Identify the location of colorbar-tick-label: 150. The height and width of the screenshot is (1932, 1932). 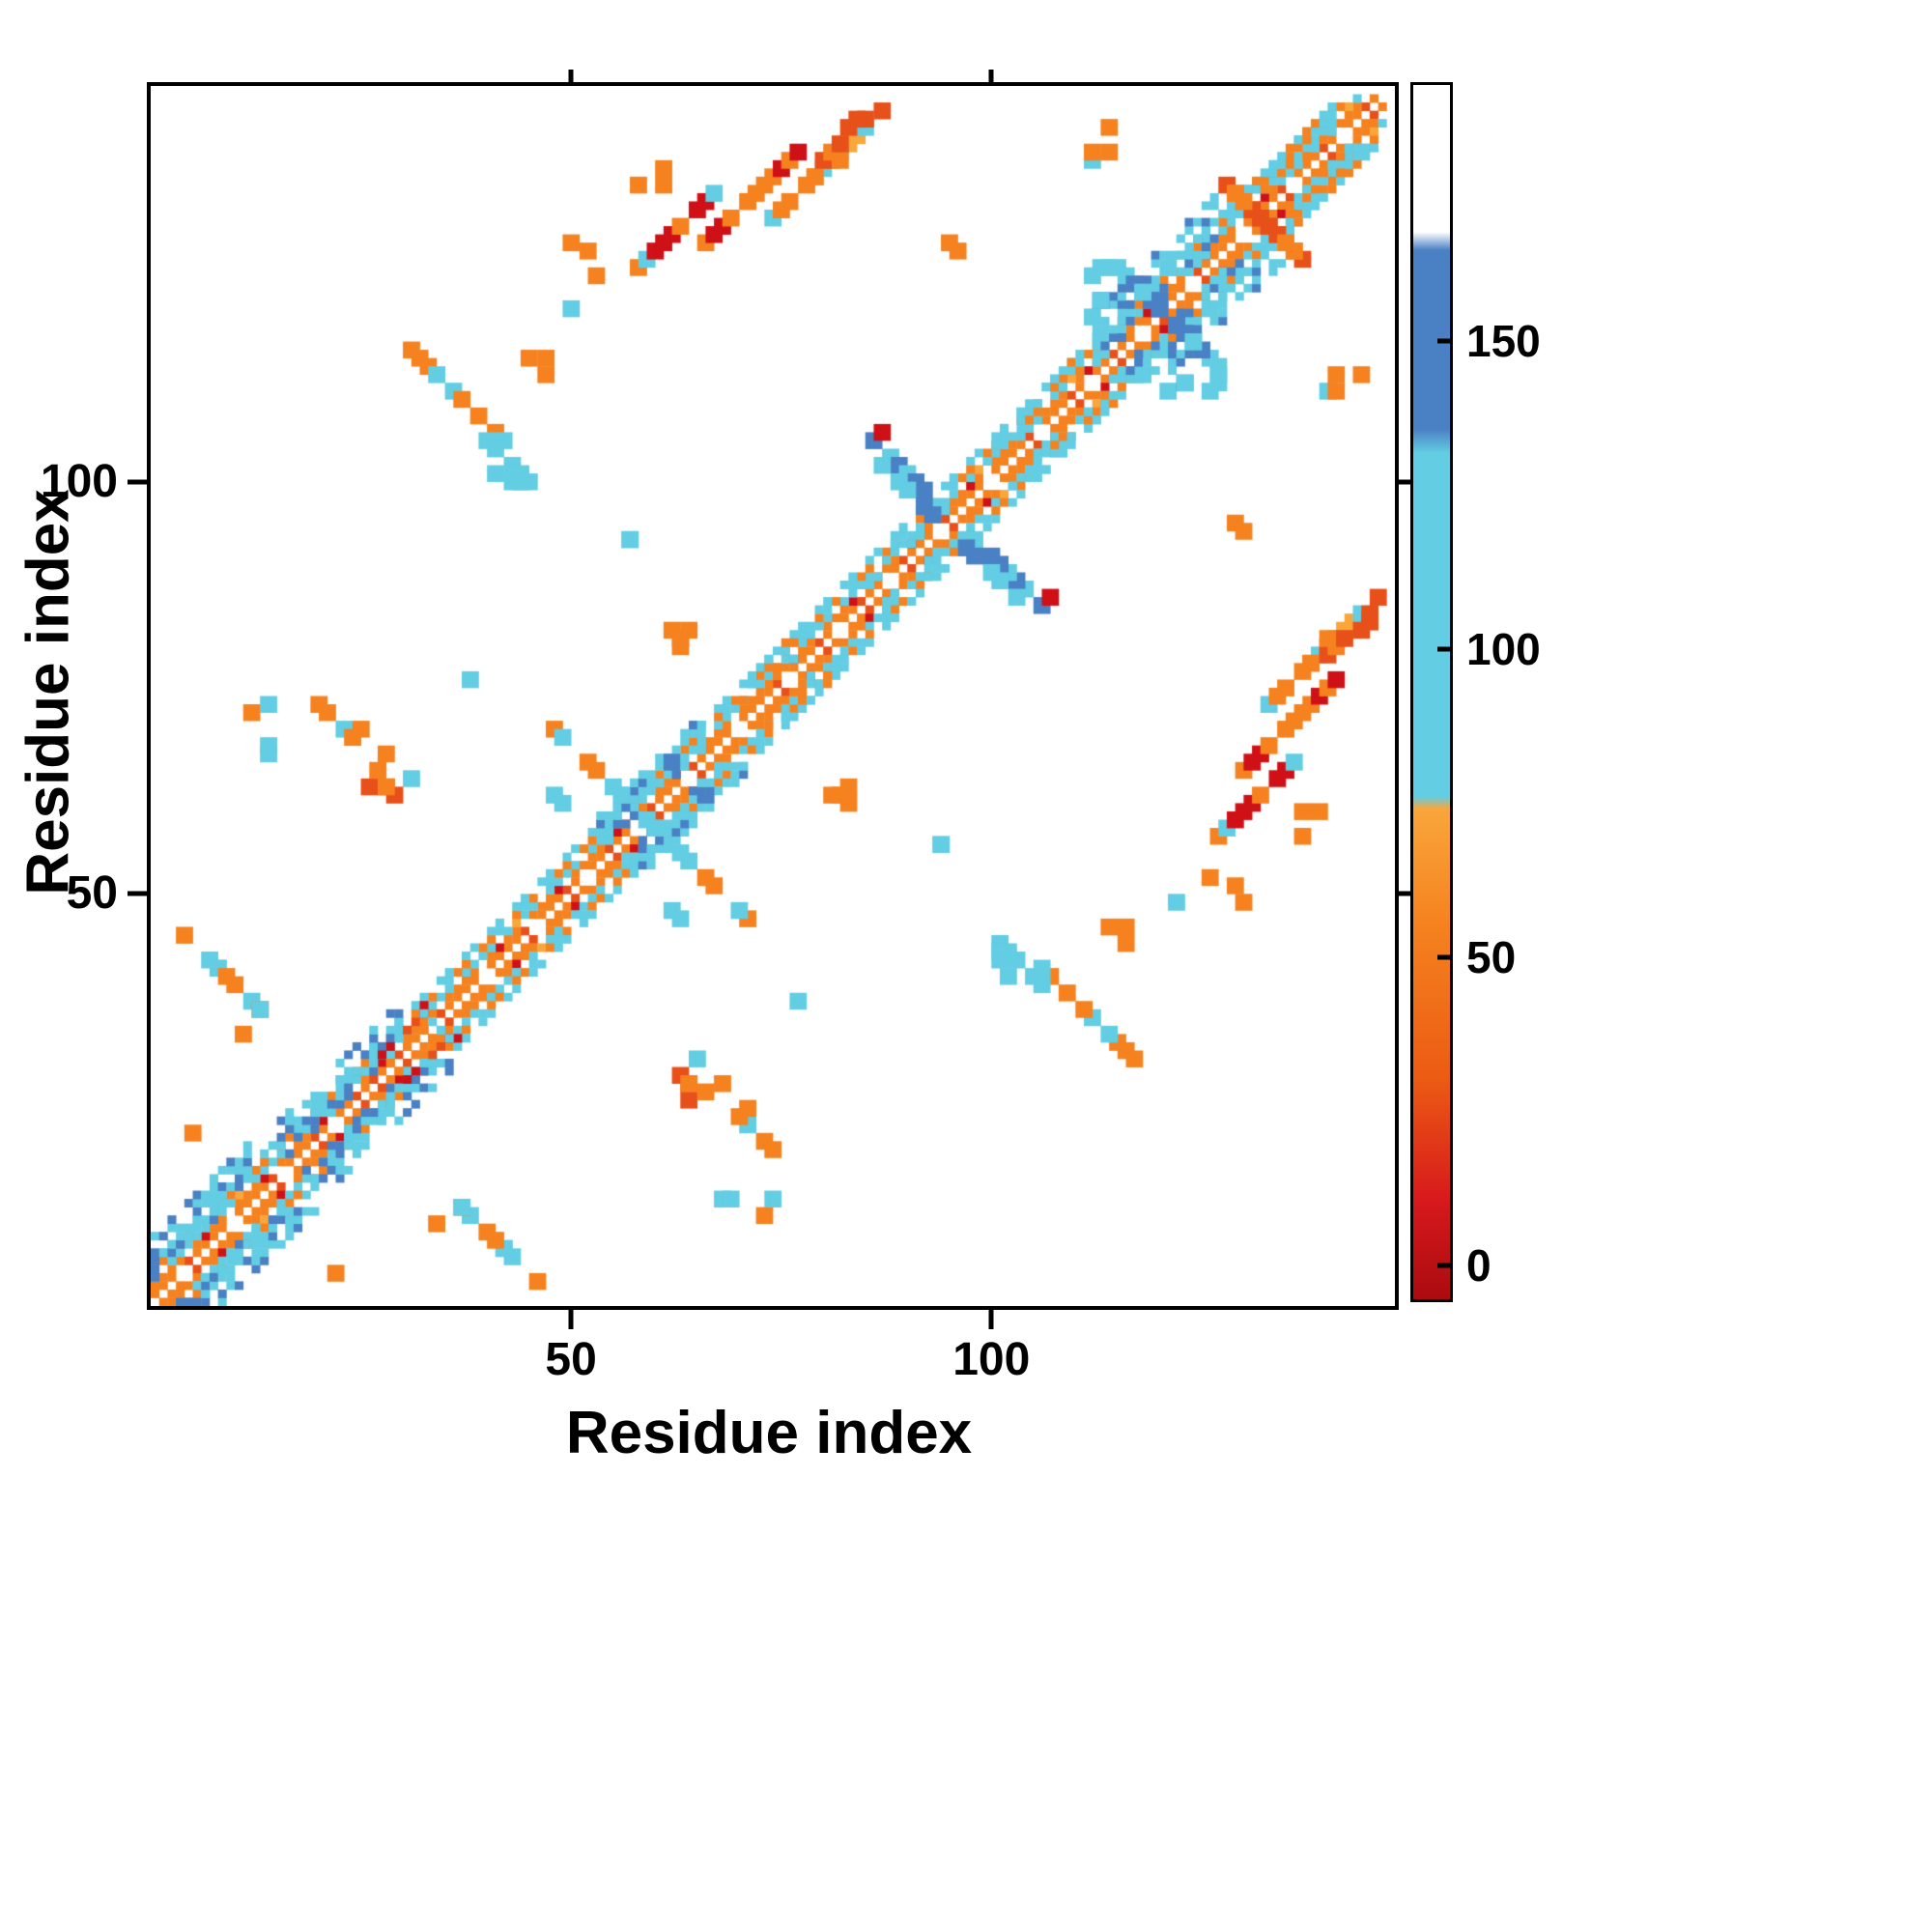
(1503, 340).